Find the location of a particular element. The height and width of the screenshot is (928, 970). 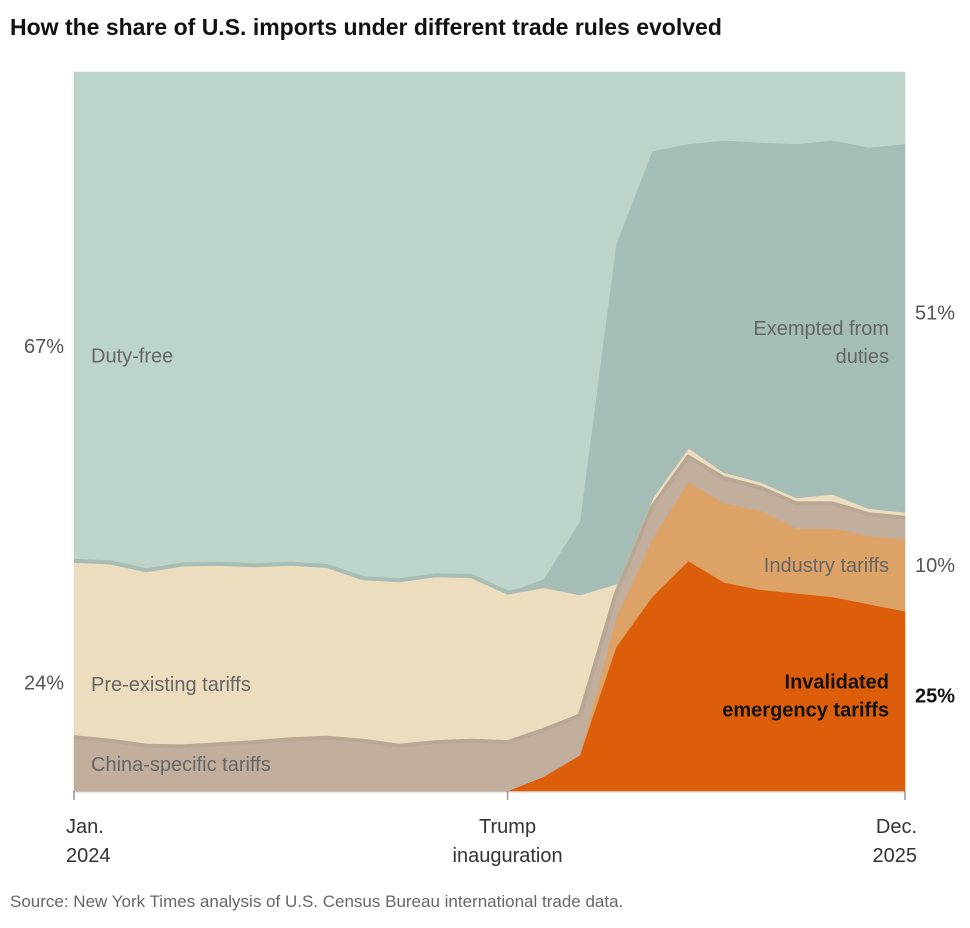

series-label-emergency: emergency tariffs is located at coordinates (805, 711).